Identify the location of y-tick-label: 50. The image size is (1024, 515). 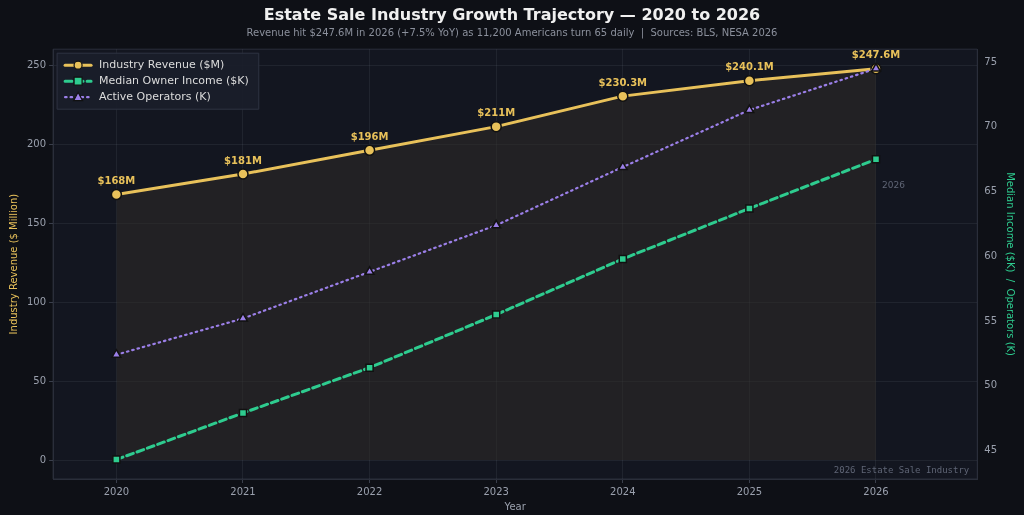
(40, 380).